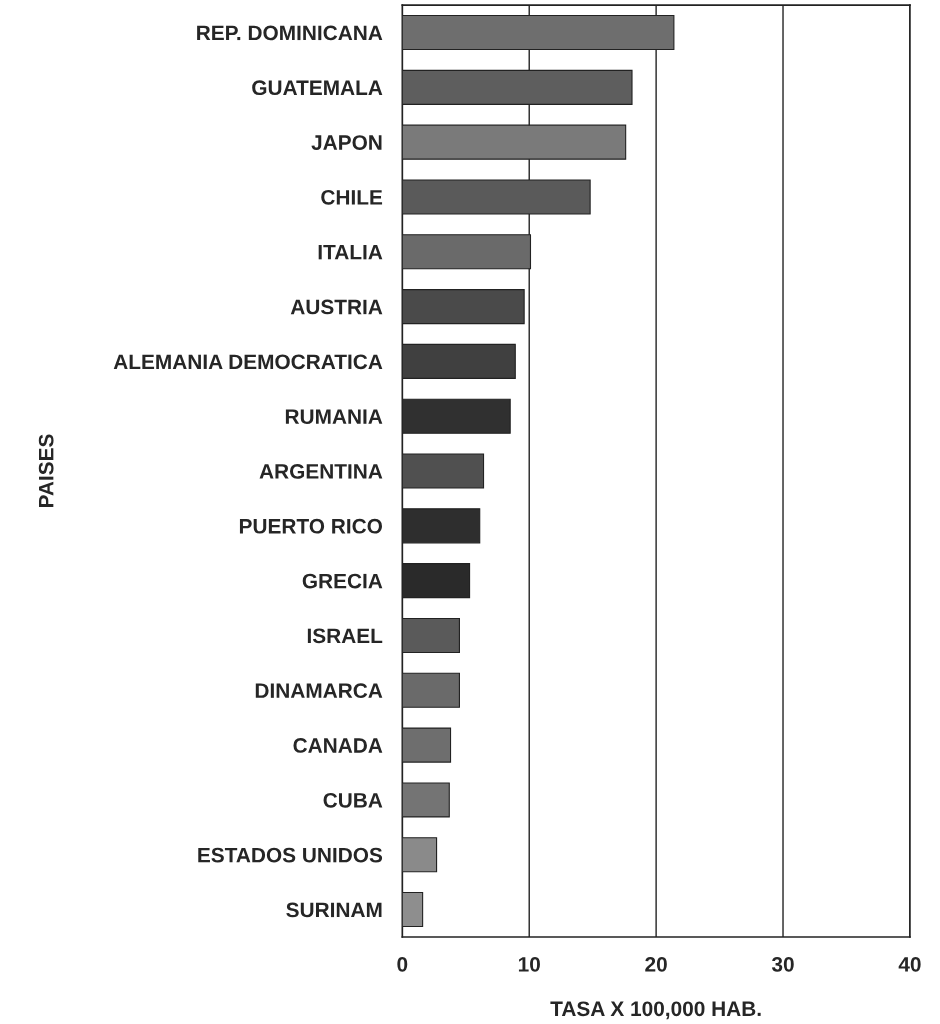 Image resolution: width=940 pixels, height=1024 pixels. What do you see at coordinates (321, 471) in the screenshot?
I see `y-tick-label: ARGENTINA` at bounding box center [321, 471].